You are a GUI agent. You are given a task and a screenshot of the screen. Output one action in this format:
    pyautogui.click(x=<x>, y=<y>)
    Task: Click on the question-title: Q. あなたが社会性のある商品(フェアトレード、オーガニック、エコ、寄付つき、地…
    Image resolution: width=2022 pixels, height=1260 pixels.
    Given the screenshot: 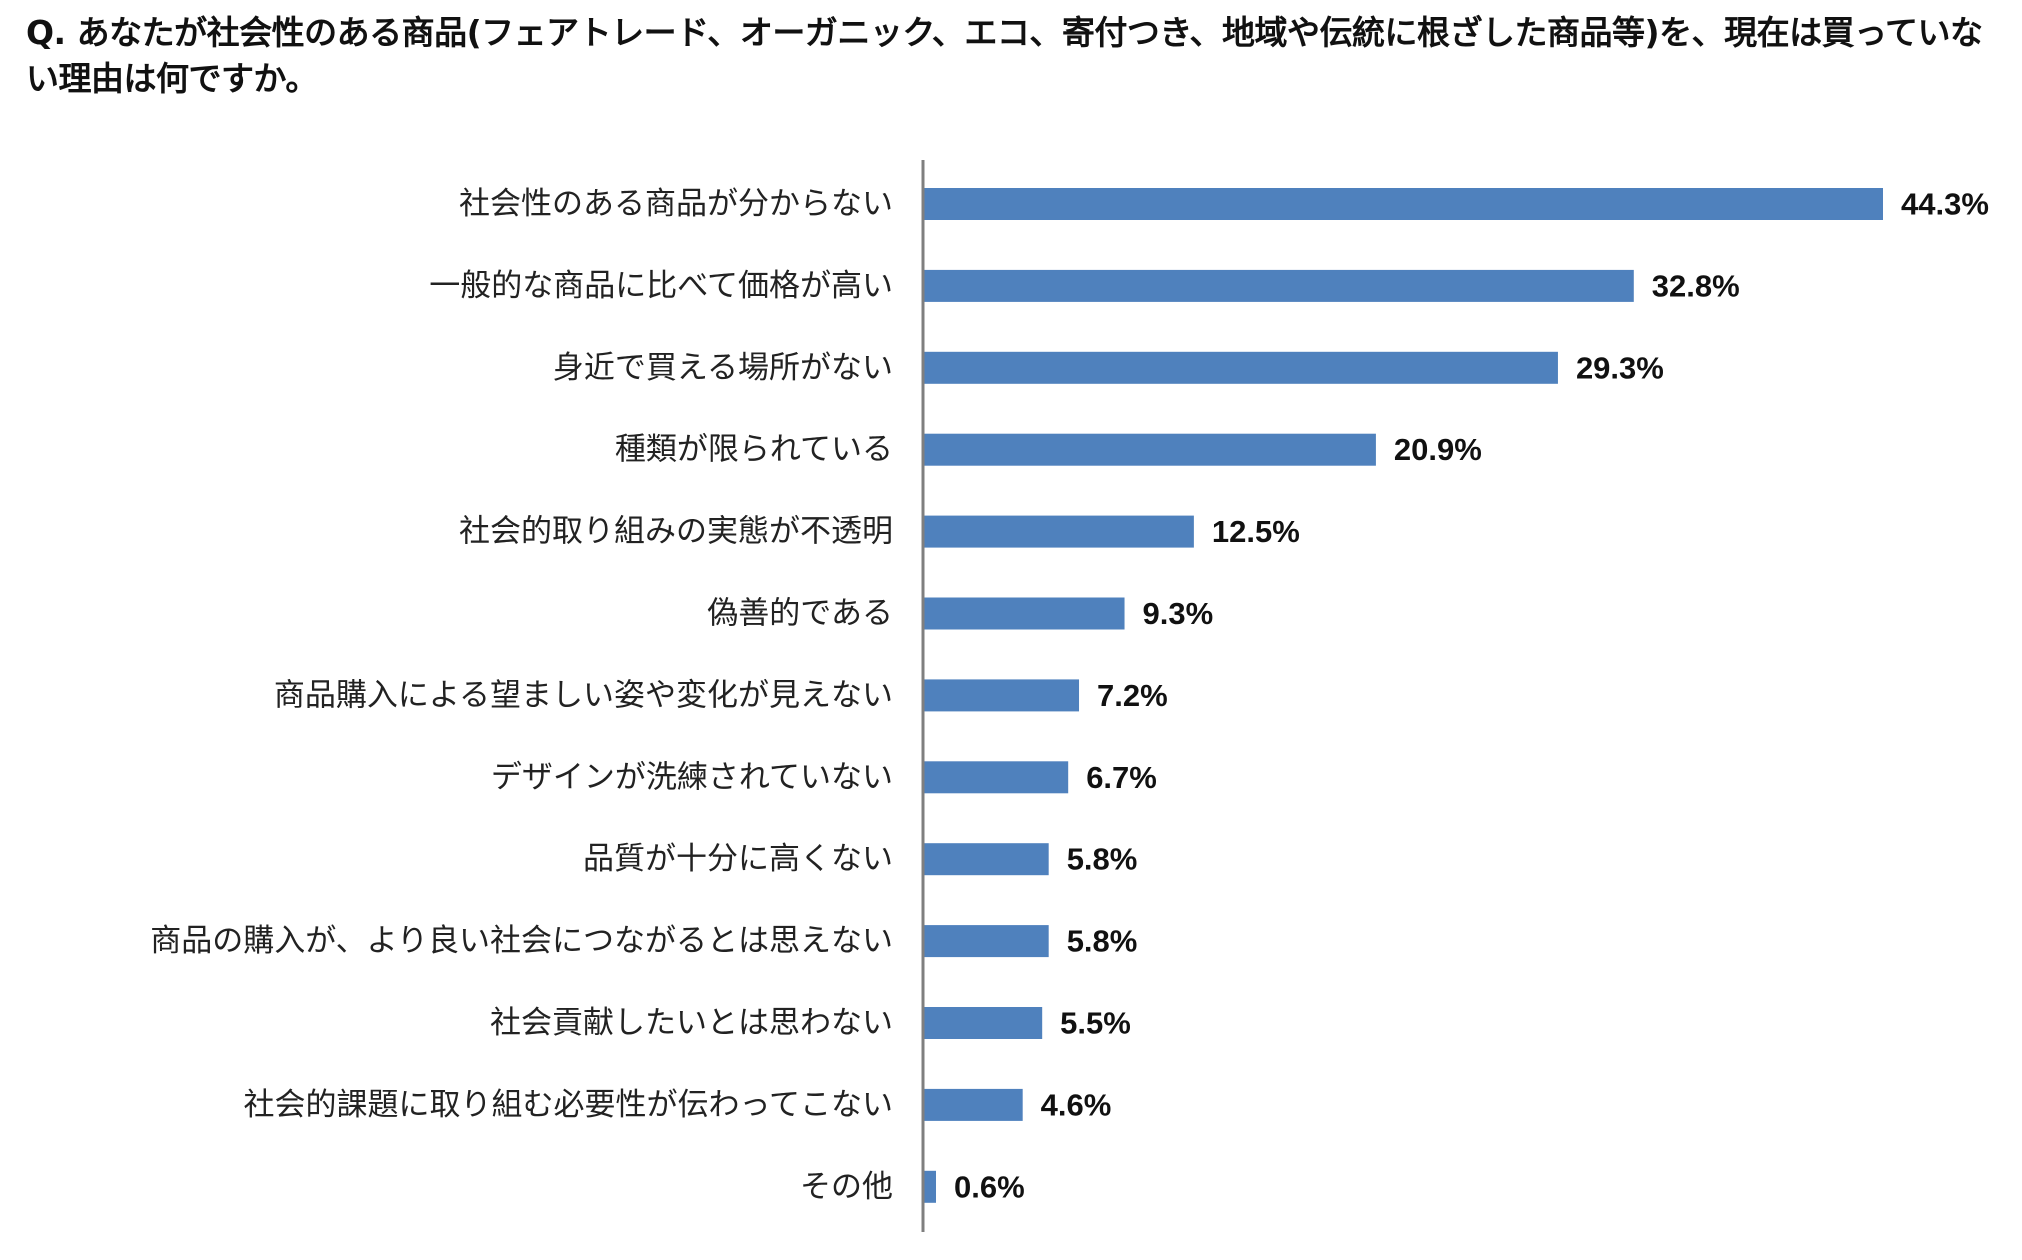 What is the action you would take?
    pyautogui.click(x=1004, y=55)
    